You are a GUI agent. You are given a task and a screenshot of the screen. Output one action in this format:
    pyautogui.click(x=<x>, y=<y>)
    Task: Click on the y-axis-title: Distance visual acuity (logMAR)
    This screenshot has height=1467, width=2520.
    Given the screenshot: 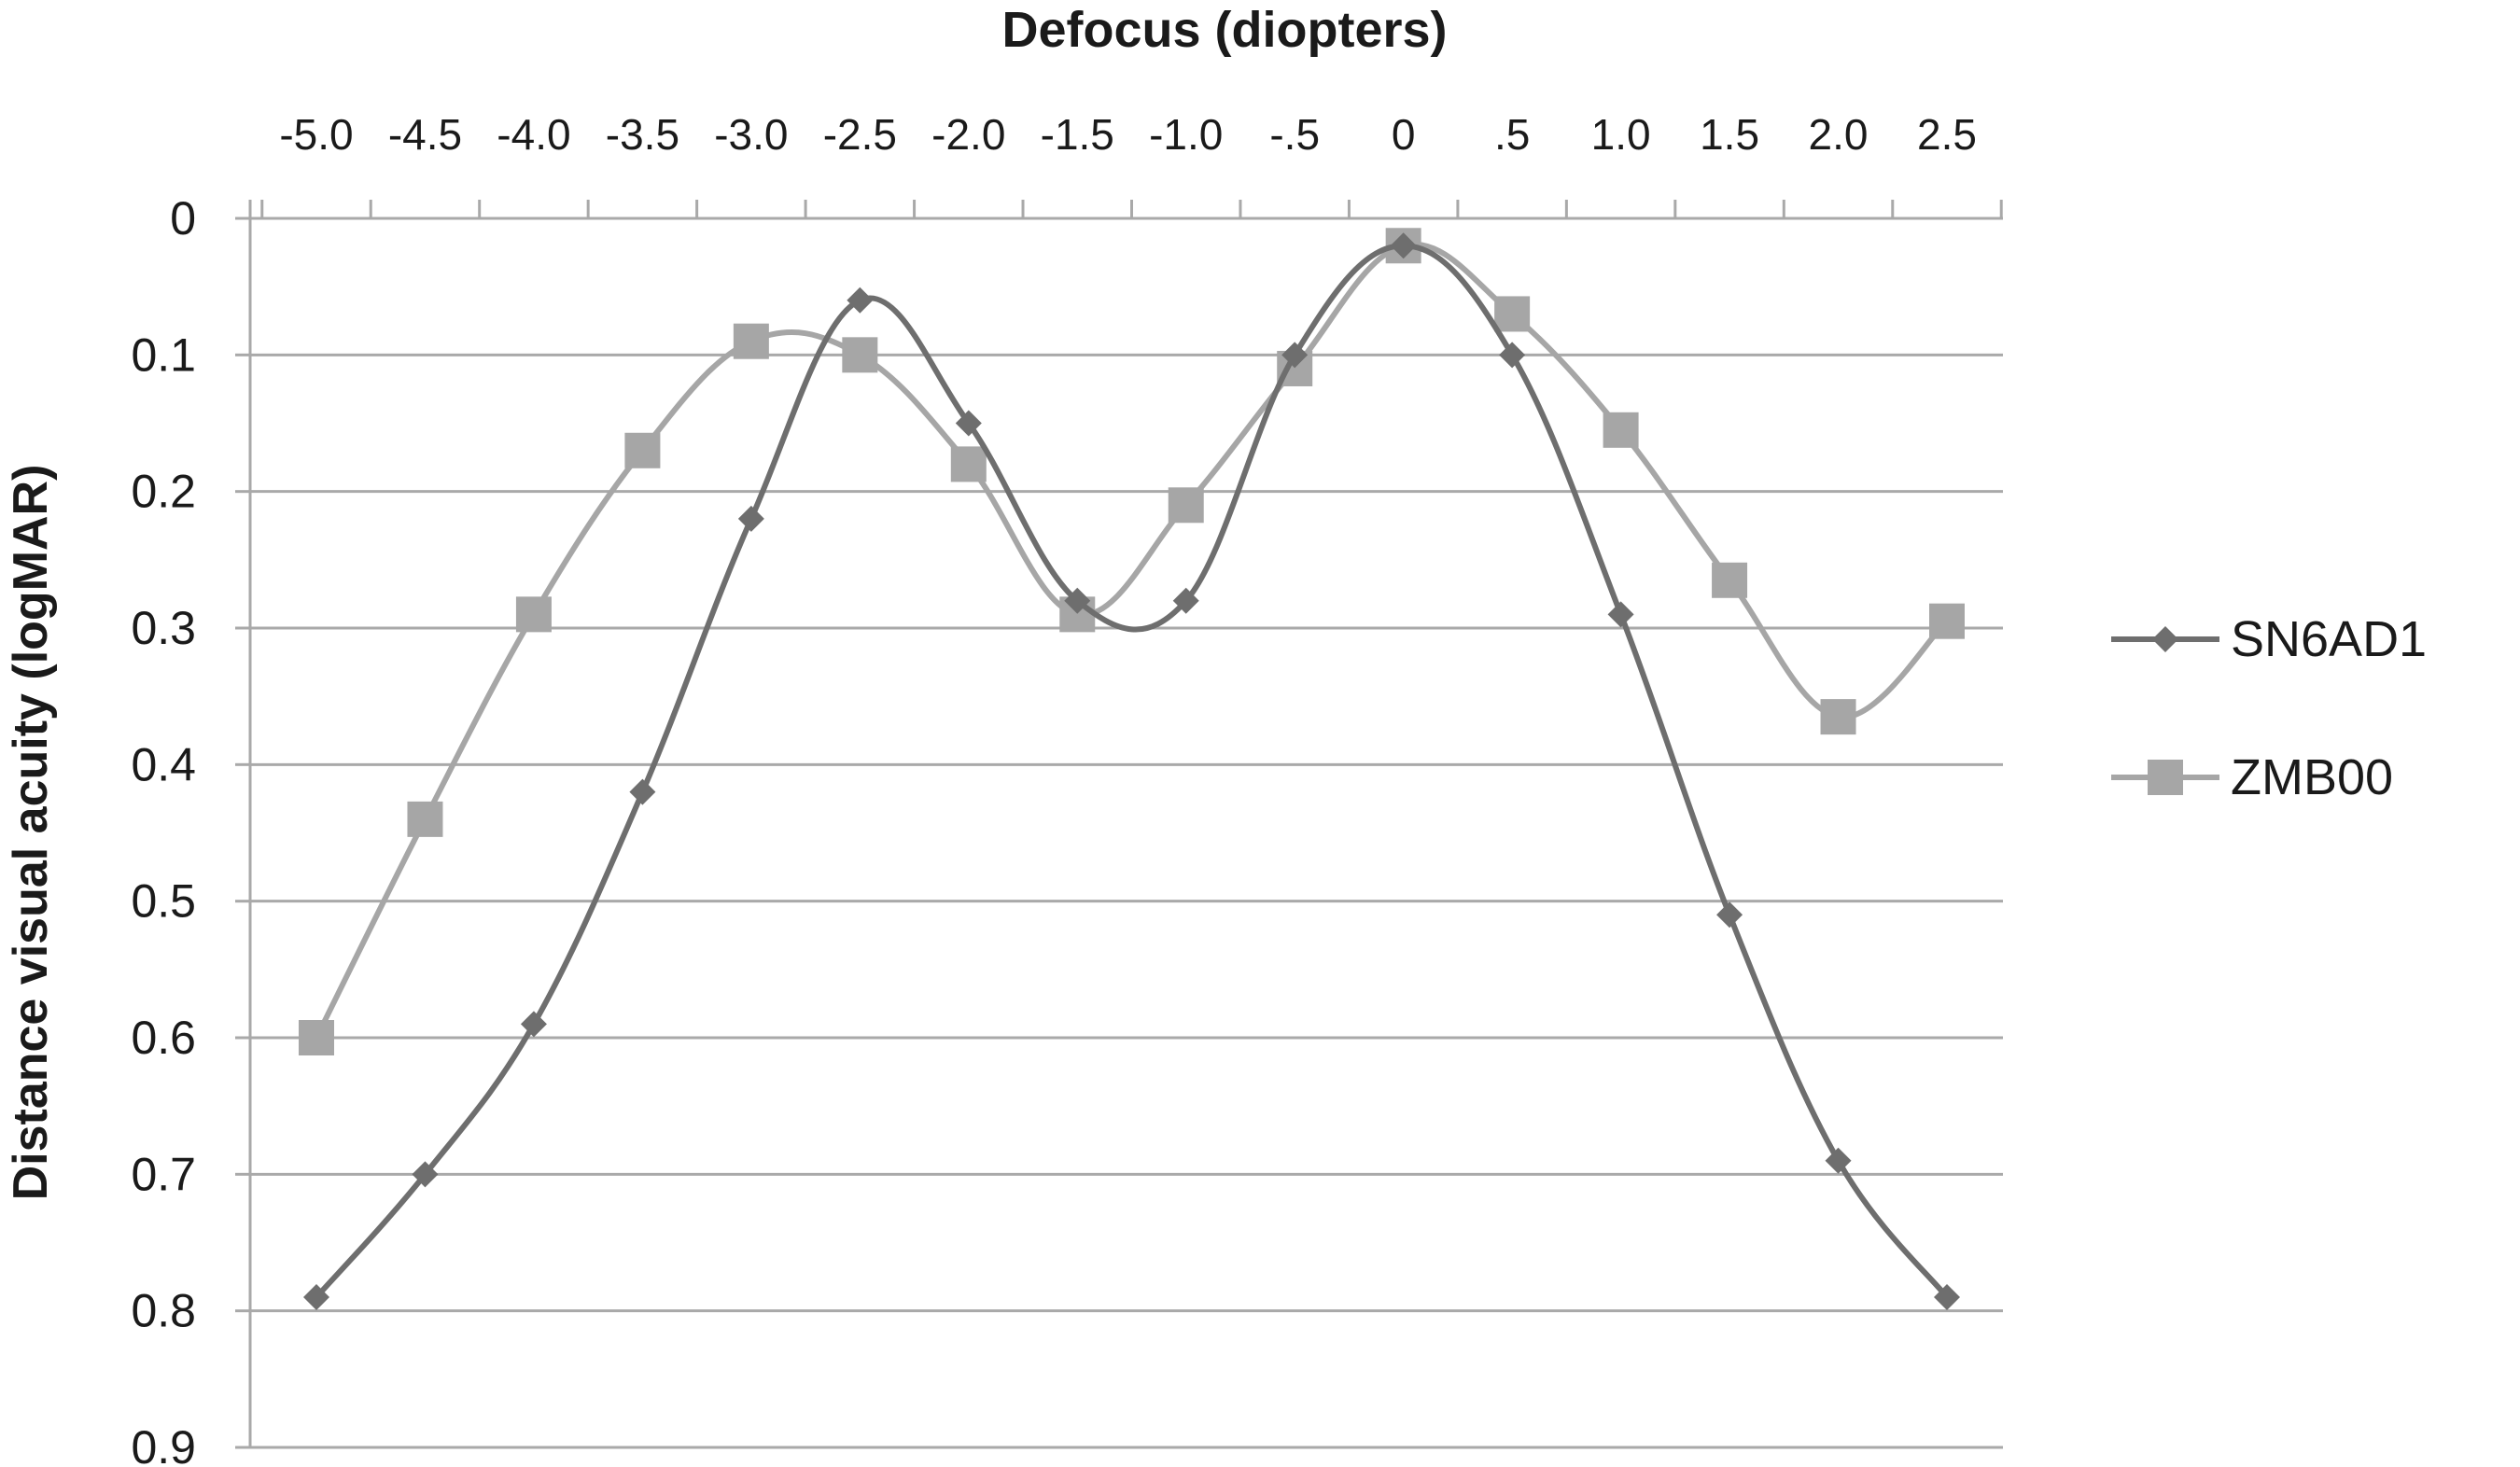 What is the action you would take?
    pyautogui.click(x=31, y=833)
    